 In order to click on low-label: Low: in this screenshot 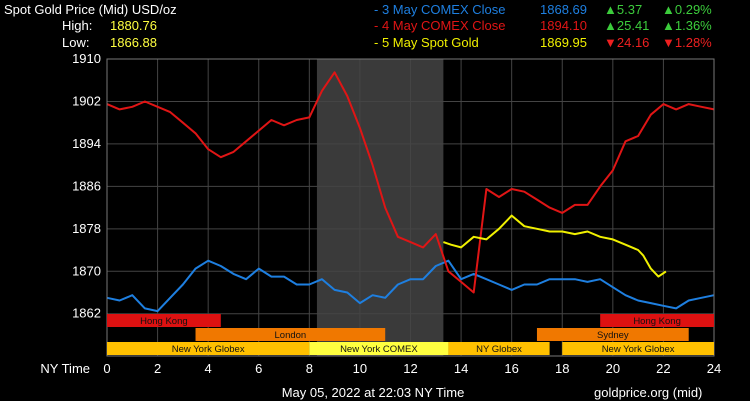, I will do `click(76, 42)`.